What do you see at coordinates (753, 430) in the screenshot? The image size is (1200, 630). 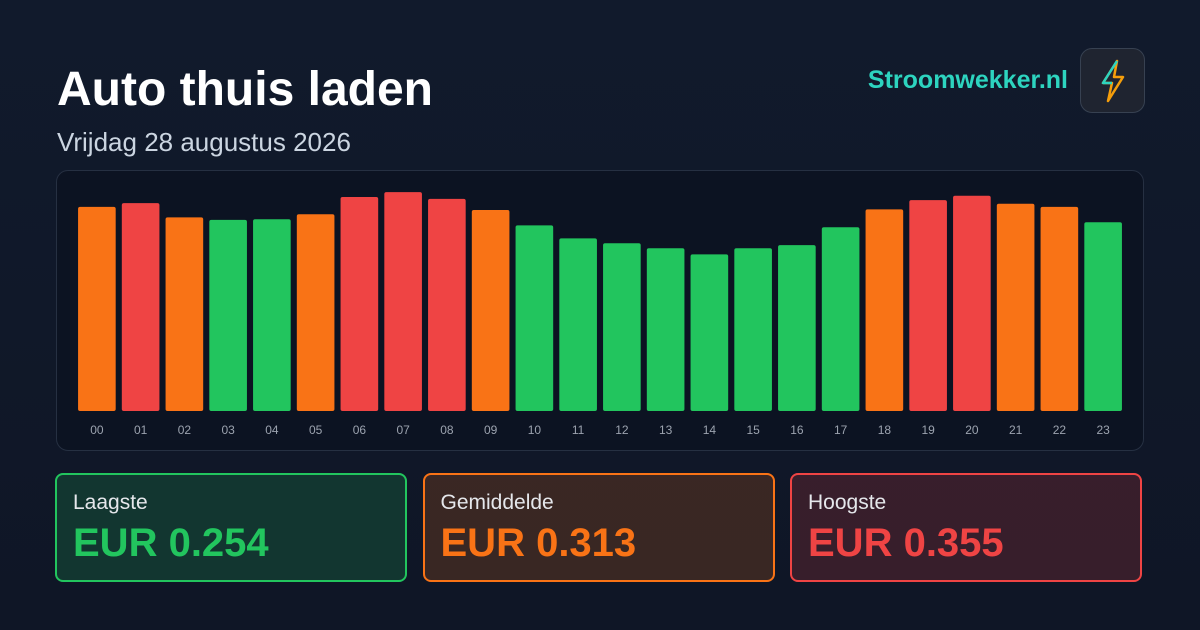 I see `x-tick-label: 15` at bounding box center [753, 430].